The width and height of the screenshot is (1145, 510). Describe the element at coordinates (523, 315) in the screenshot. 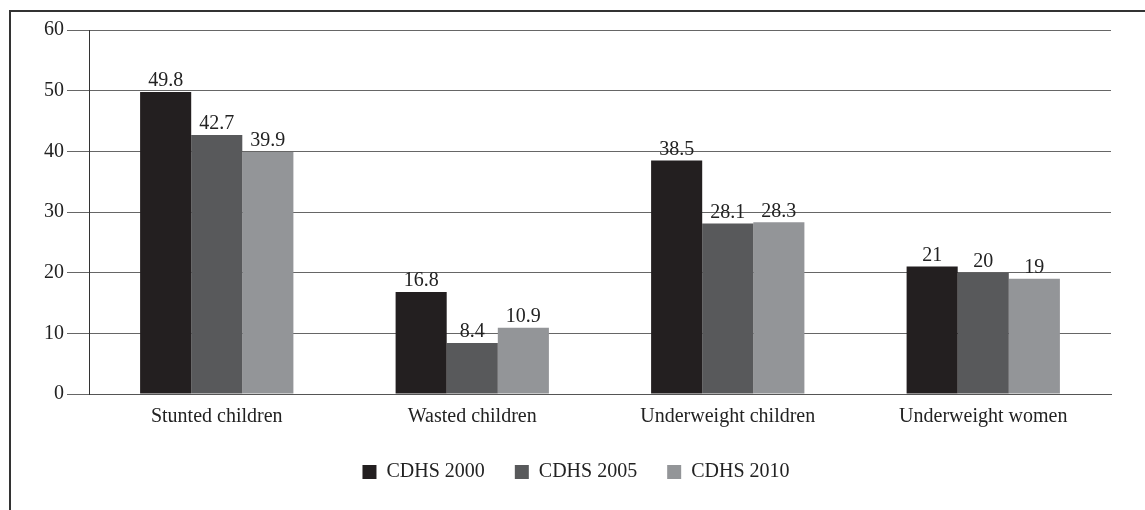

I see `data-label: 10.9` at that location.